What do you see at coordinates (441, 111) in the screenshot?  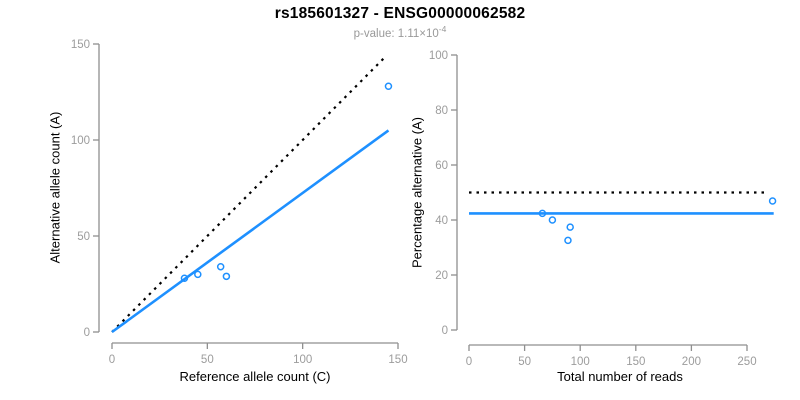 I see `y-tick-label: 80` at bounding box center [441, 111].